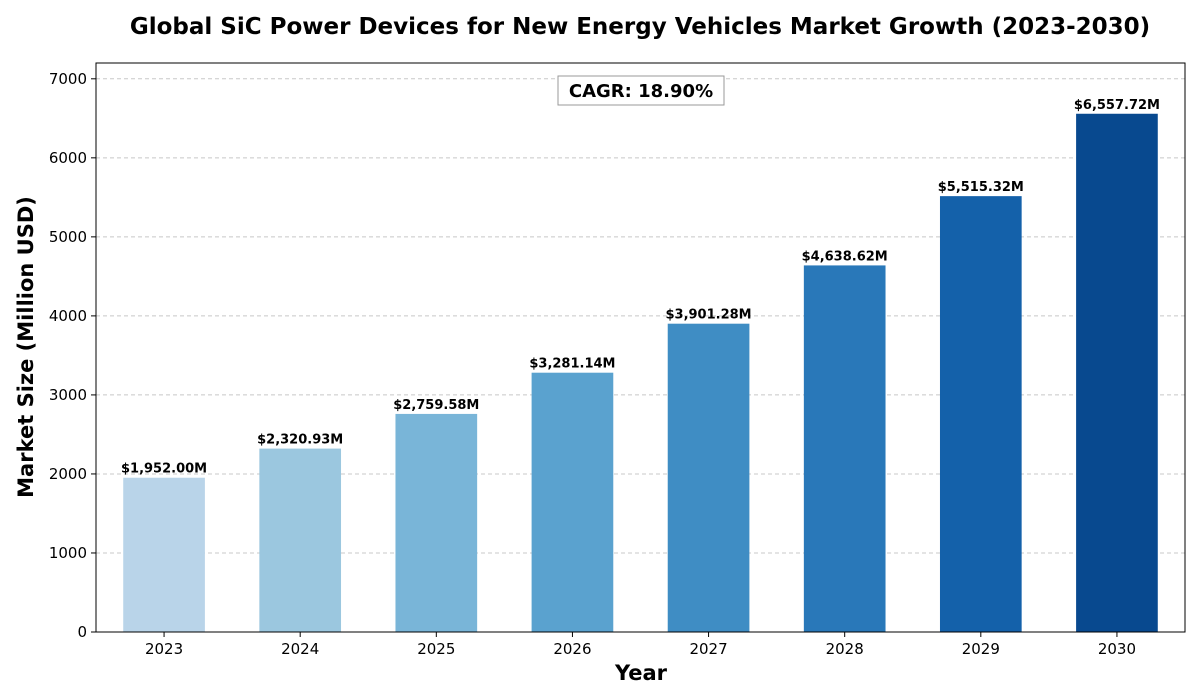 This screenshot has height=700, width=1200. I want to click on data-label-2026: $3,281.14M, so click(572, 364).